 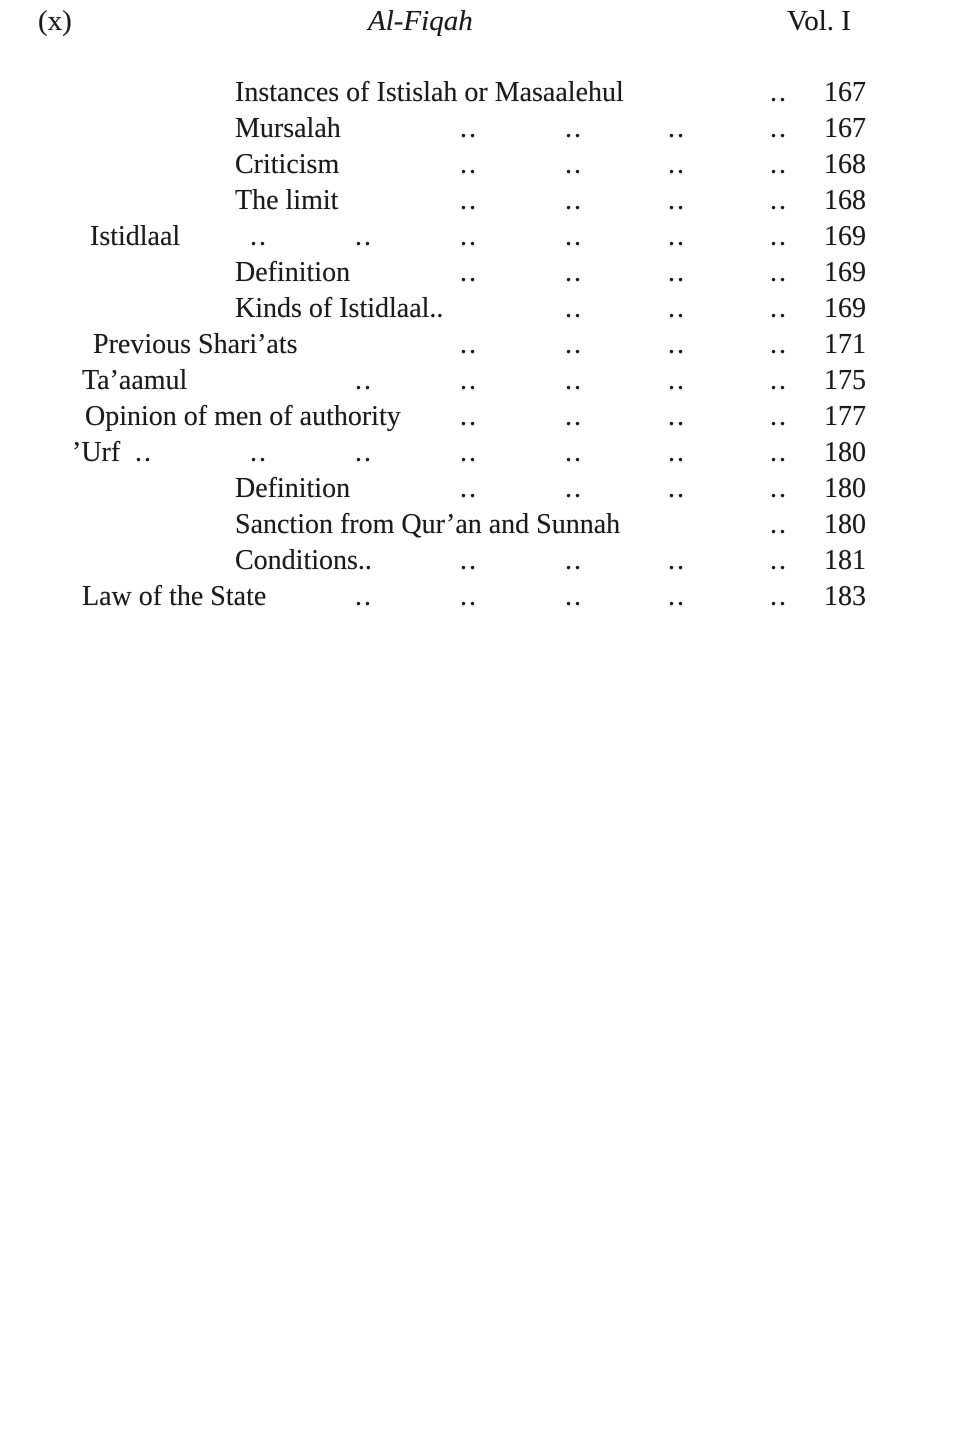 What do you see at coordinates (339, 308) in the screenshot?
I see `toc-entry-title: Kinds of Istidlaal..` at bounding box center [339, 308].